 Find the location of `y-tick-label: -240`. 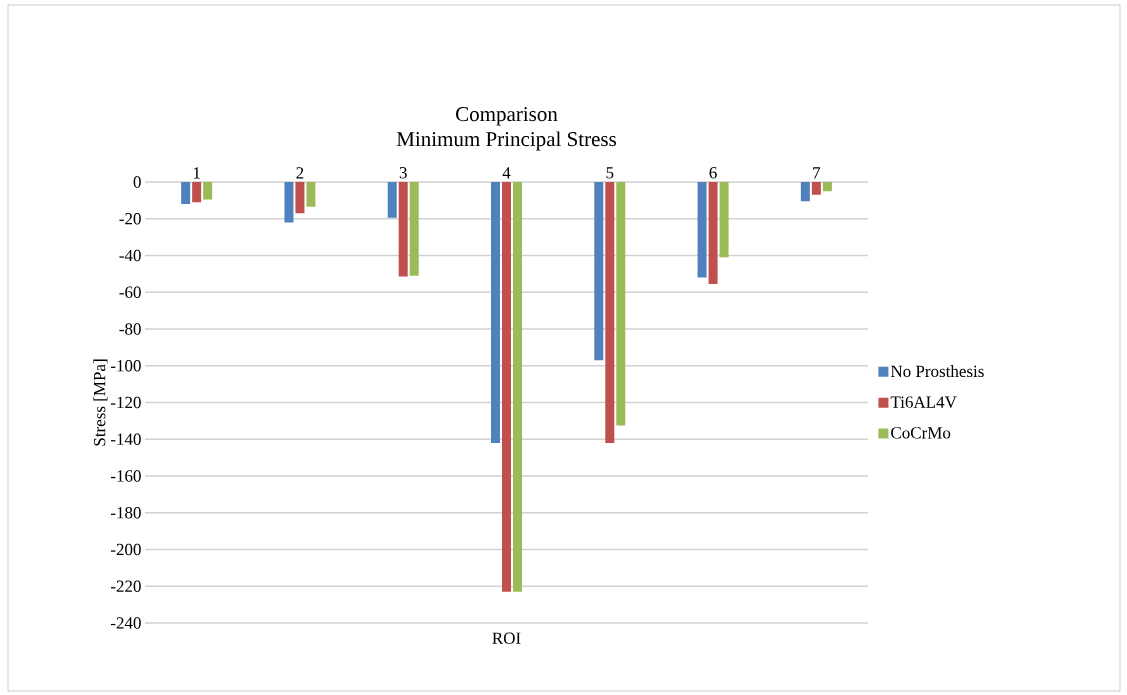

y-tick-label: -240 is located at coordinates (125, 623).